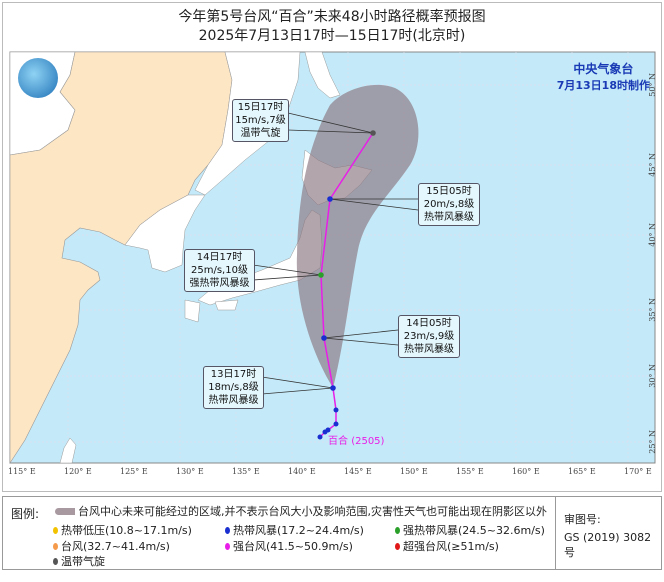 Image resolution: width=664 pixels, height=582 pixels. I want to click on lon-tick-label: 160° E, so click(526, 471).